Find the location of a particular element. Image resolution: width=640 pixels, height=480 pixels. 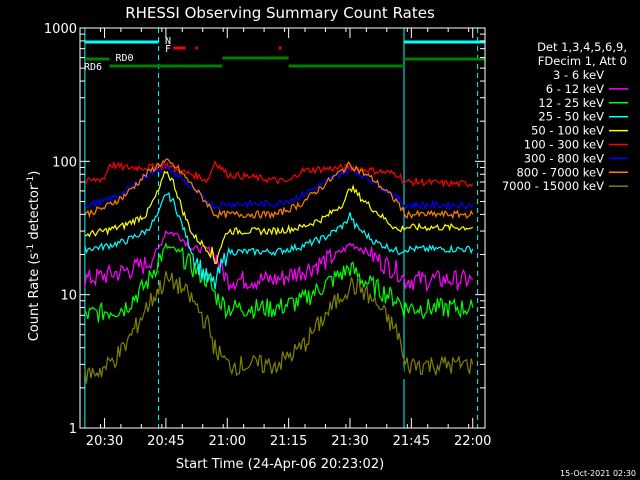

y-tick-label: 10 is located at coordinates (68, 296).